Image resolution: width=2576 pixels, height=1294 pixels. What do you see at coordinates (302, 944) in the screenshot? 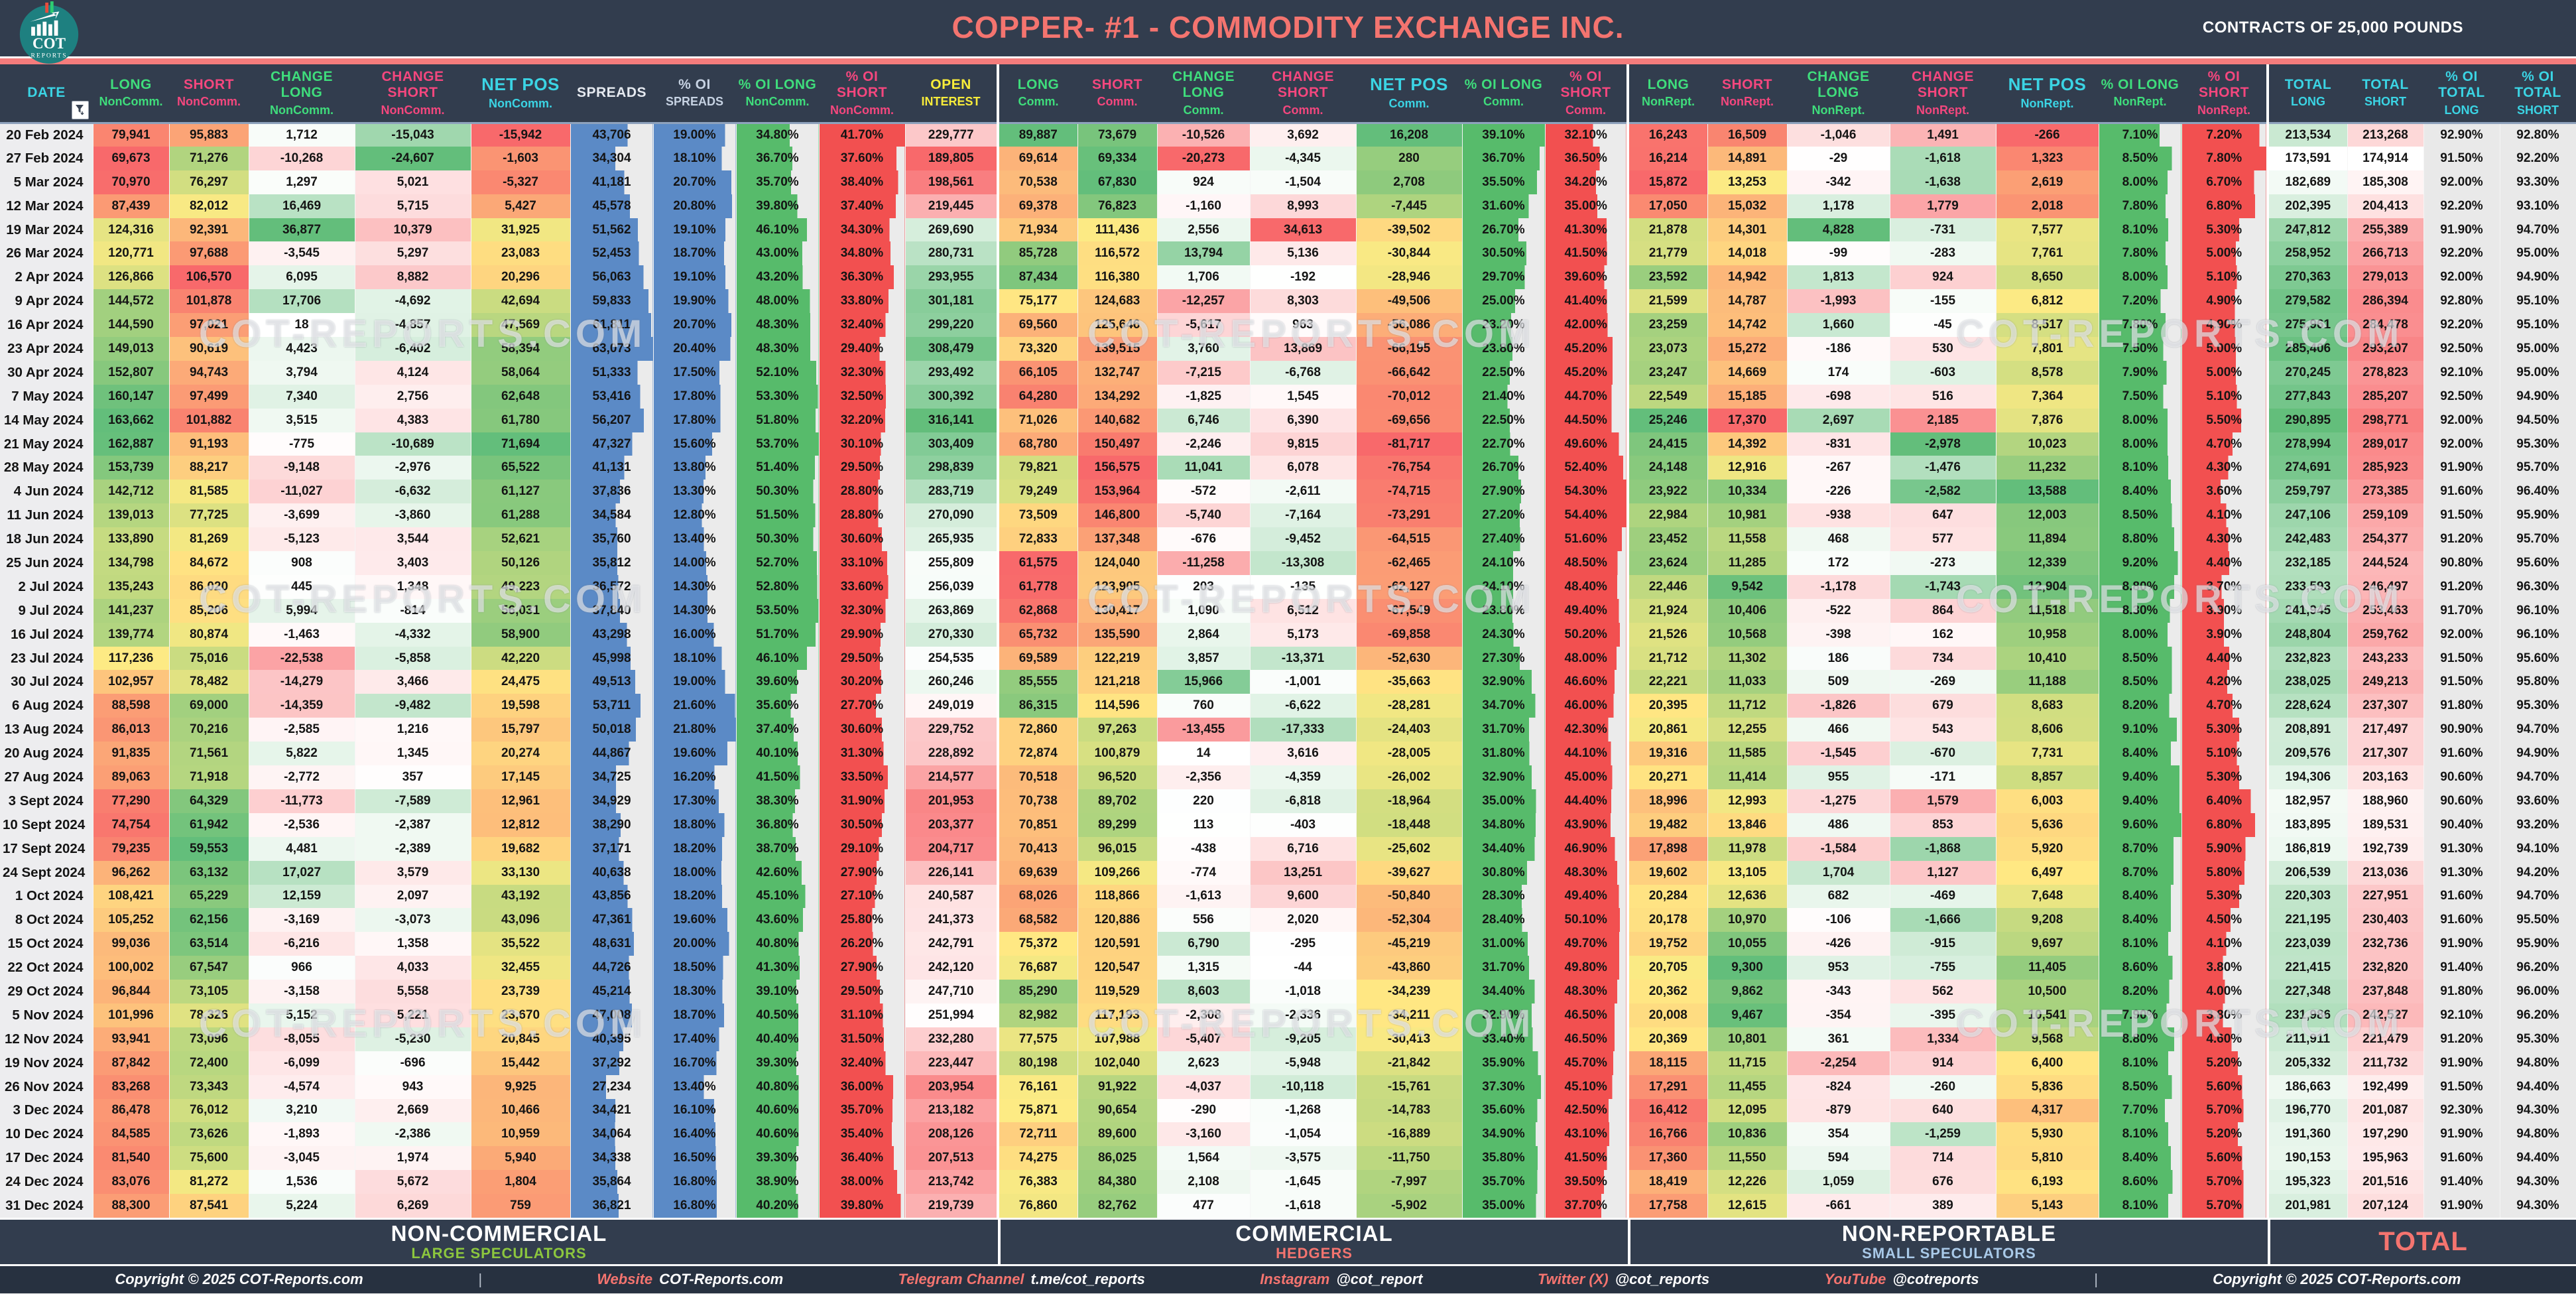
I see `cell-nc_chg_long: -6,216` at bounding box center [302, 944].